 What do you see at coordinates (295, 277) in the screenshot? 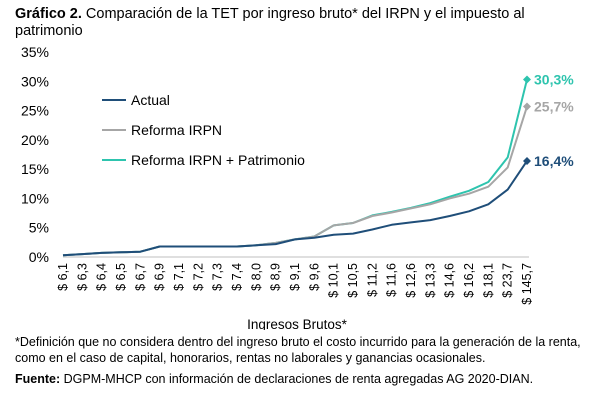
I see `x-tick-label: $ 9,1` at bounding box center [295, 277].